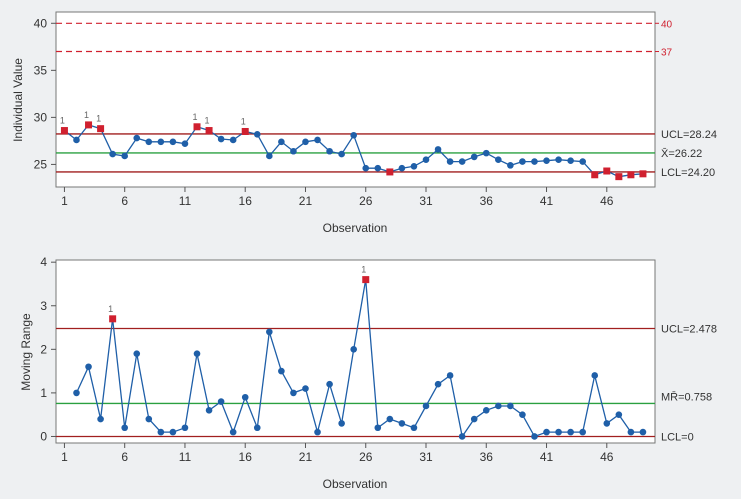 This screenshot has width=741, height=499. Describe the element at coordinates (246, 201) in the screenshot. I see `individuals-x-tick-label: 16` at that location.